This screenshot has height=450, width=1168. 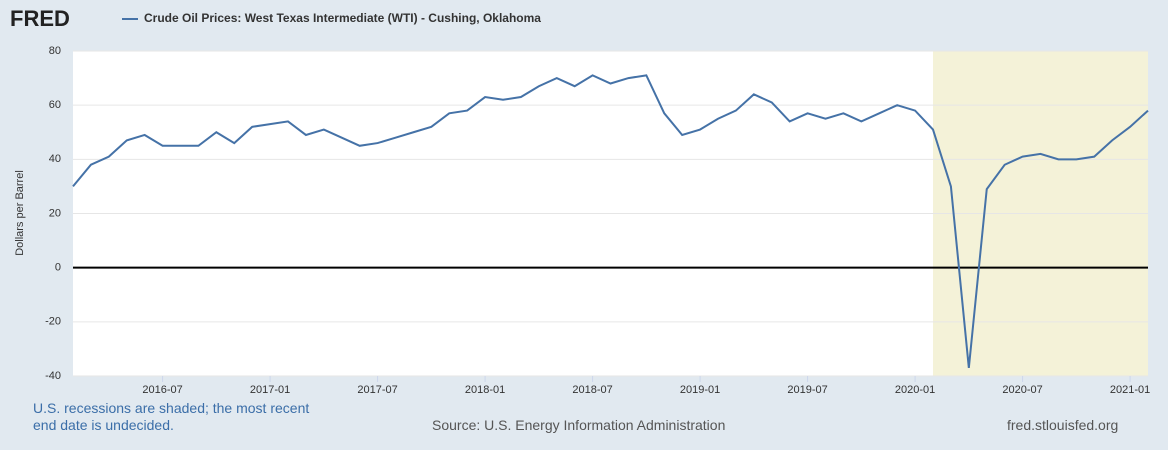 I want to click on y-tick-label: 20, so click(x=55, y=213).